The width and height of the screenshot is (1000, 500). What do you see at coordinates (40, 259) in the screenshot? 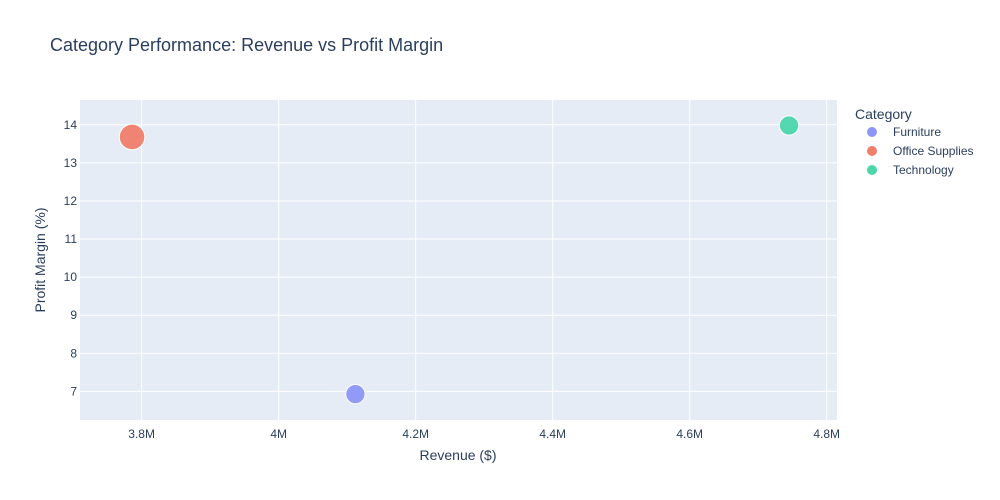
I see `y-axis-title: Profit Margin (%)` at bounding box center [40, 259].